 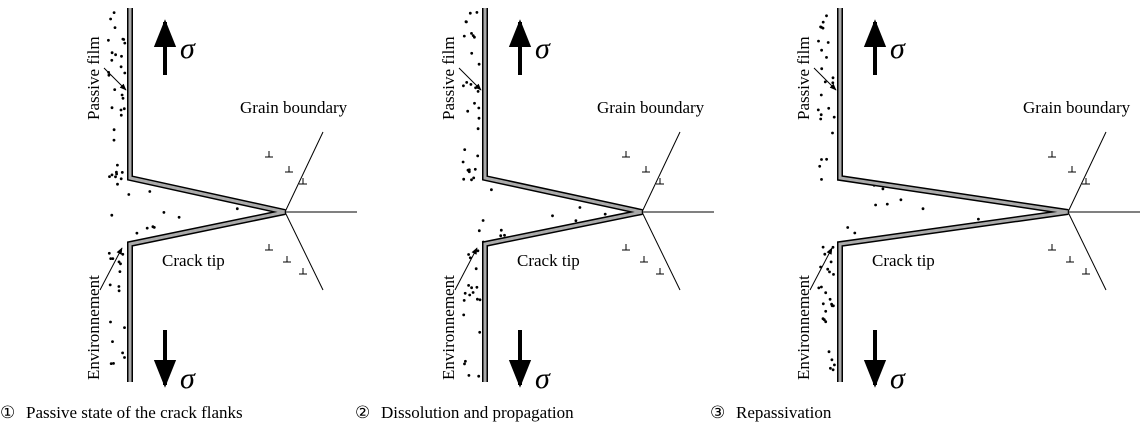 What do you see at coordinates (115, 79) in the screenshot?
I see `pointer` at bounding box center [115, 79].